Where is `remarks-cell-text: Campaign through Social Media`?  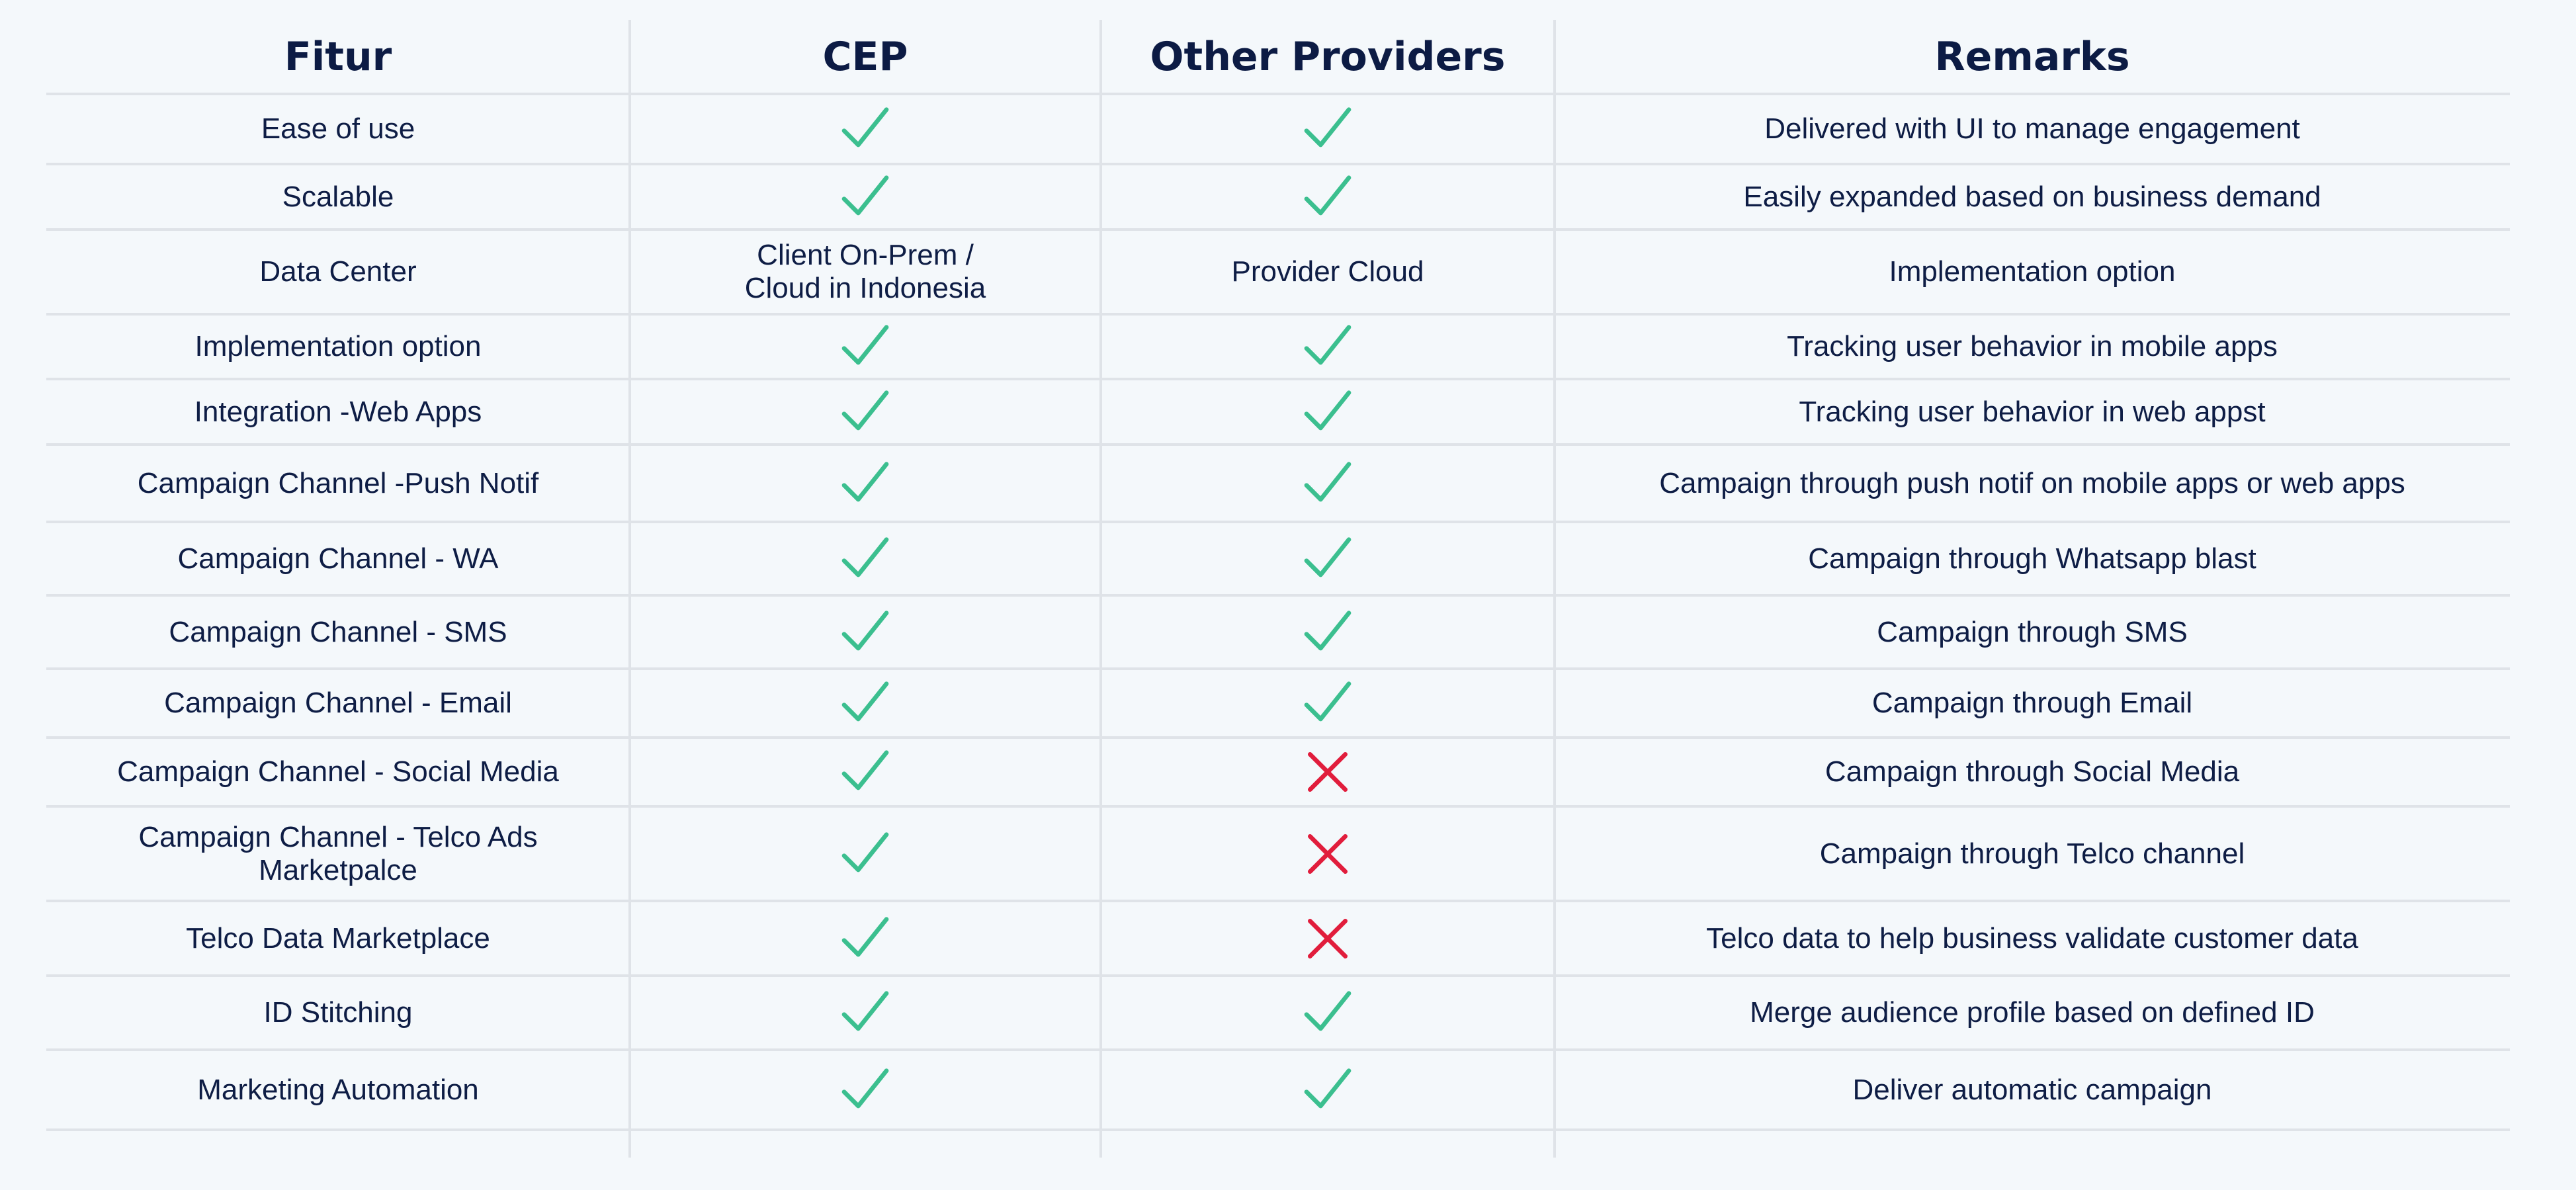
remarks-cell-text: Campaign through Social Media is located at coordinates (2032, 771).